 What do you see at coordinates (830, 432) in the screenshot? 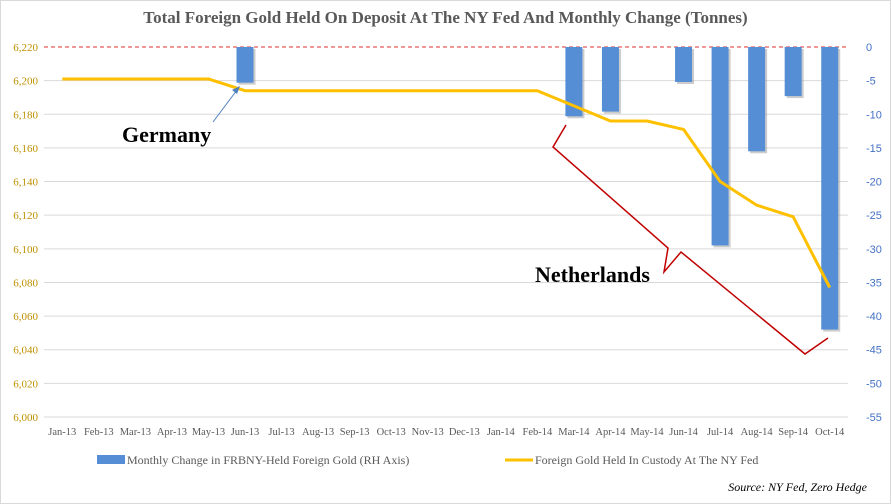
I see `x-tick-label: Oct-14` at bounding box center [830, 432].